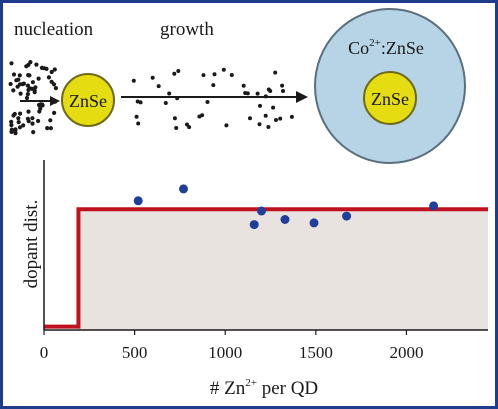 Image resolution: width=498 pixels, height=409 pixels. I want to click on growth-label: growth, so click(187, 29).